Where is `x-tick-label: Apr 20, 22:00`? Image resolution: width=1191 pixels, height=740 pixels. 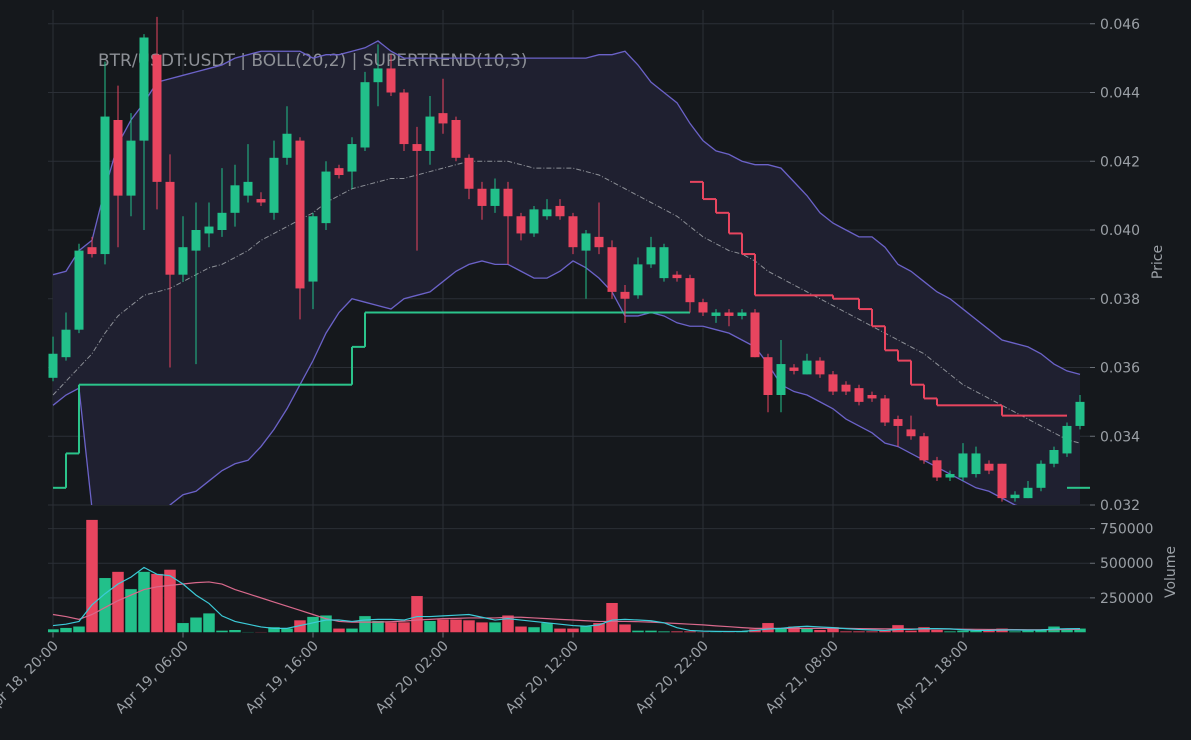 x-tick-label: Apr 20, 22:00 is located at coordinates (672, 677).